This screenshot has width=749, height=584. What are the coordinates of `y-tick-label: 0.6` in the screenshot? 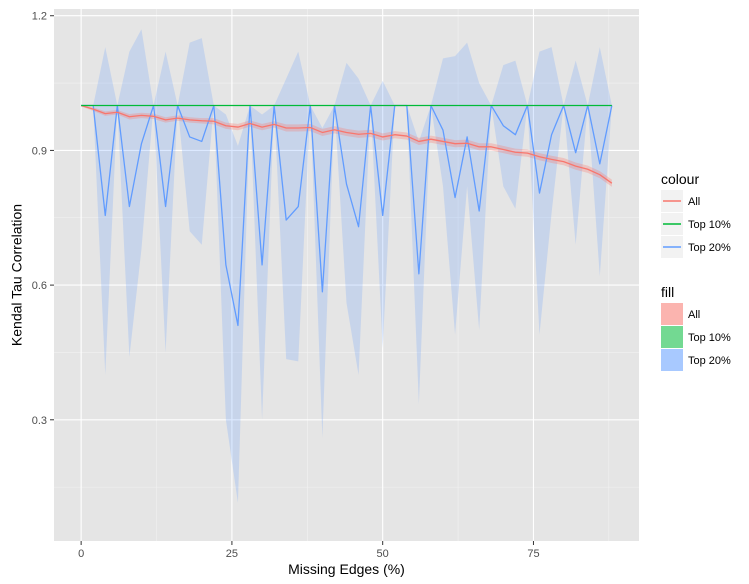 It's located at (39, 286).